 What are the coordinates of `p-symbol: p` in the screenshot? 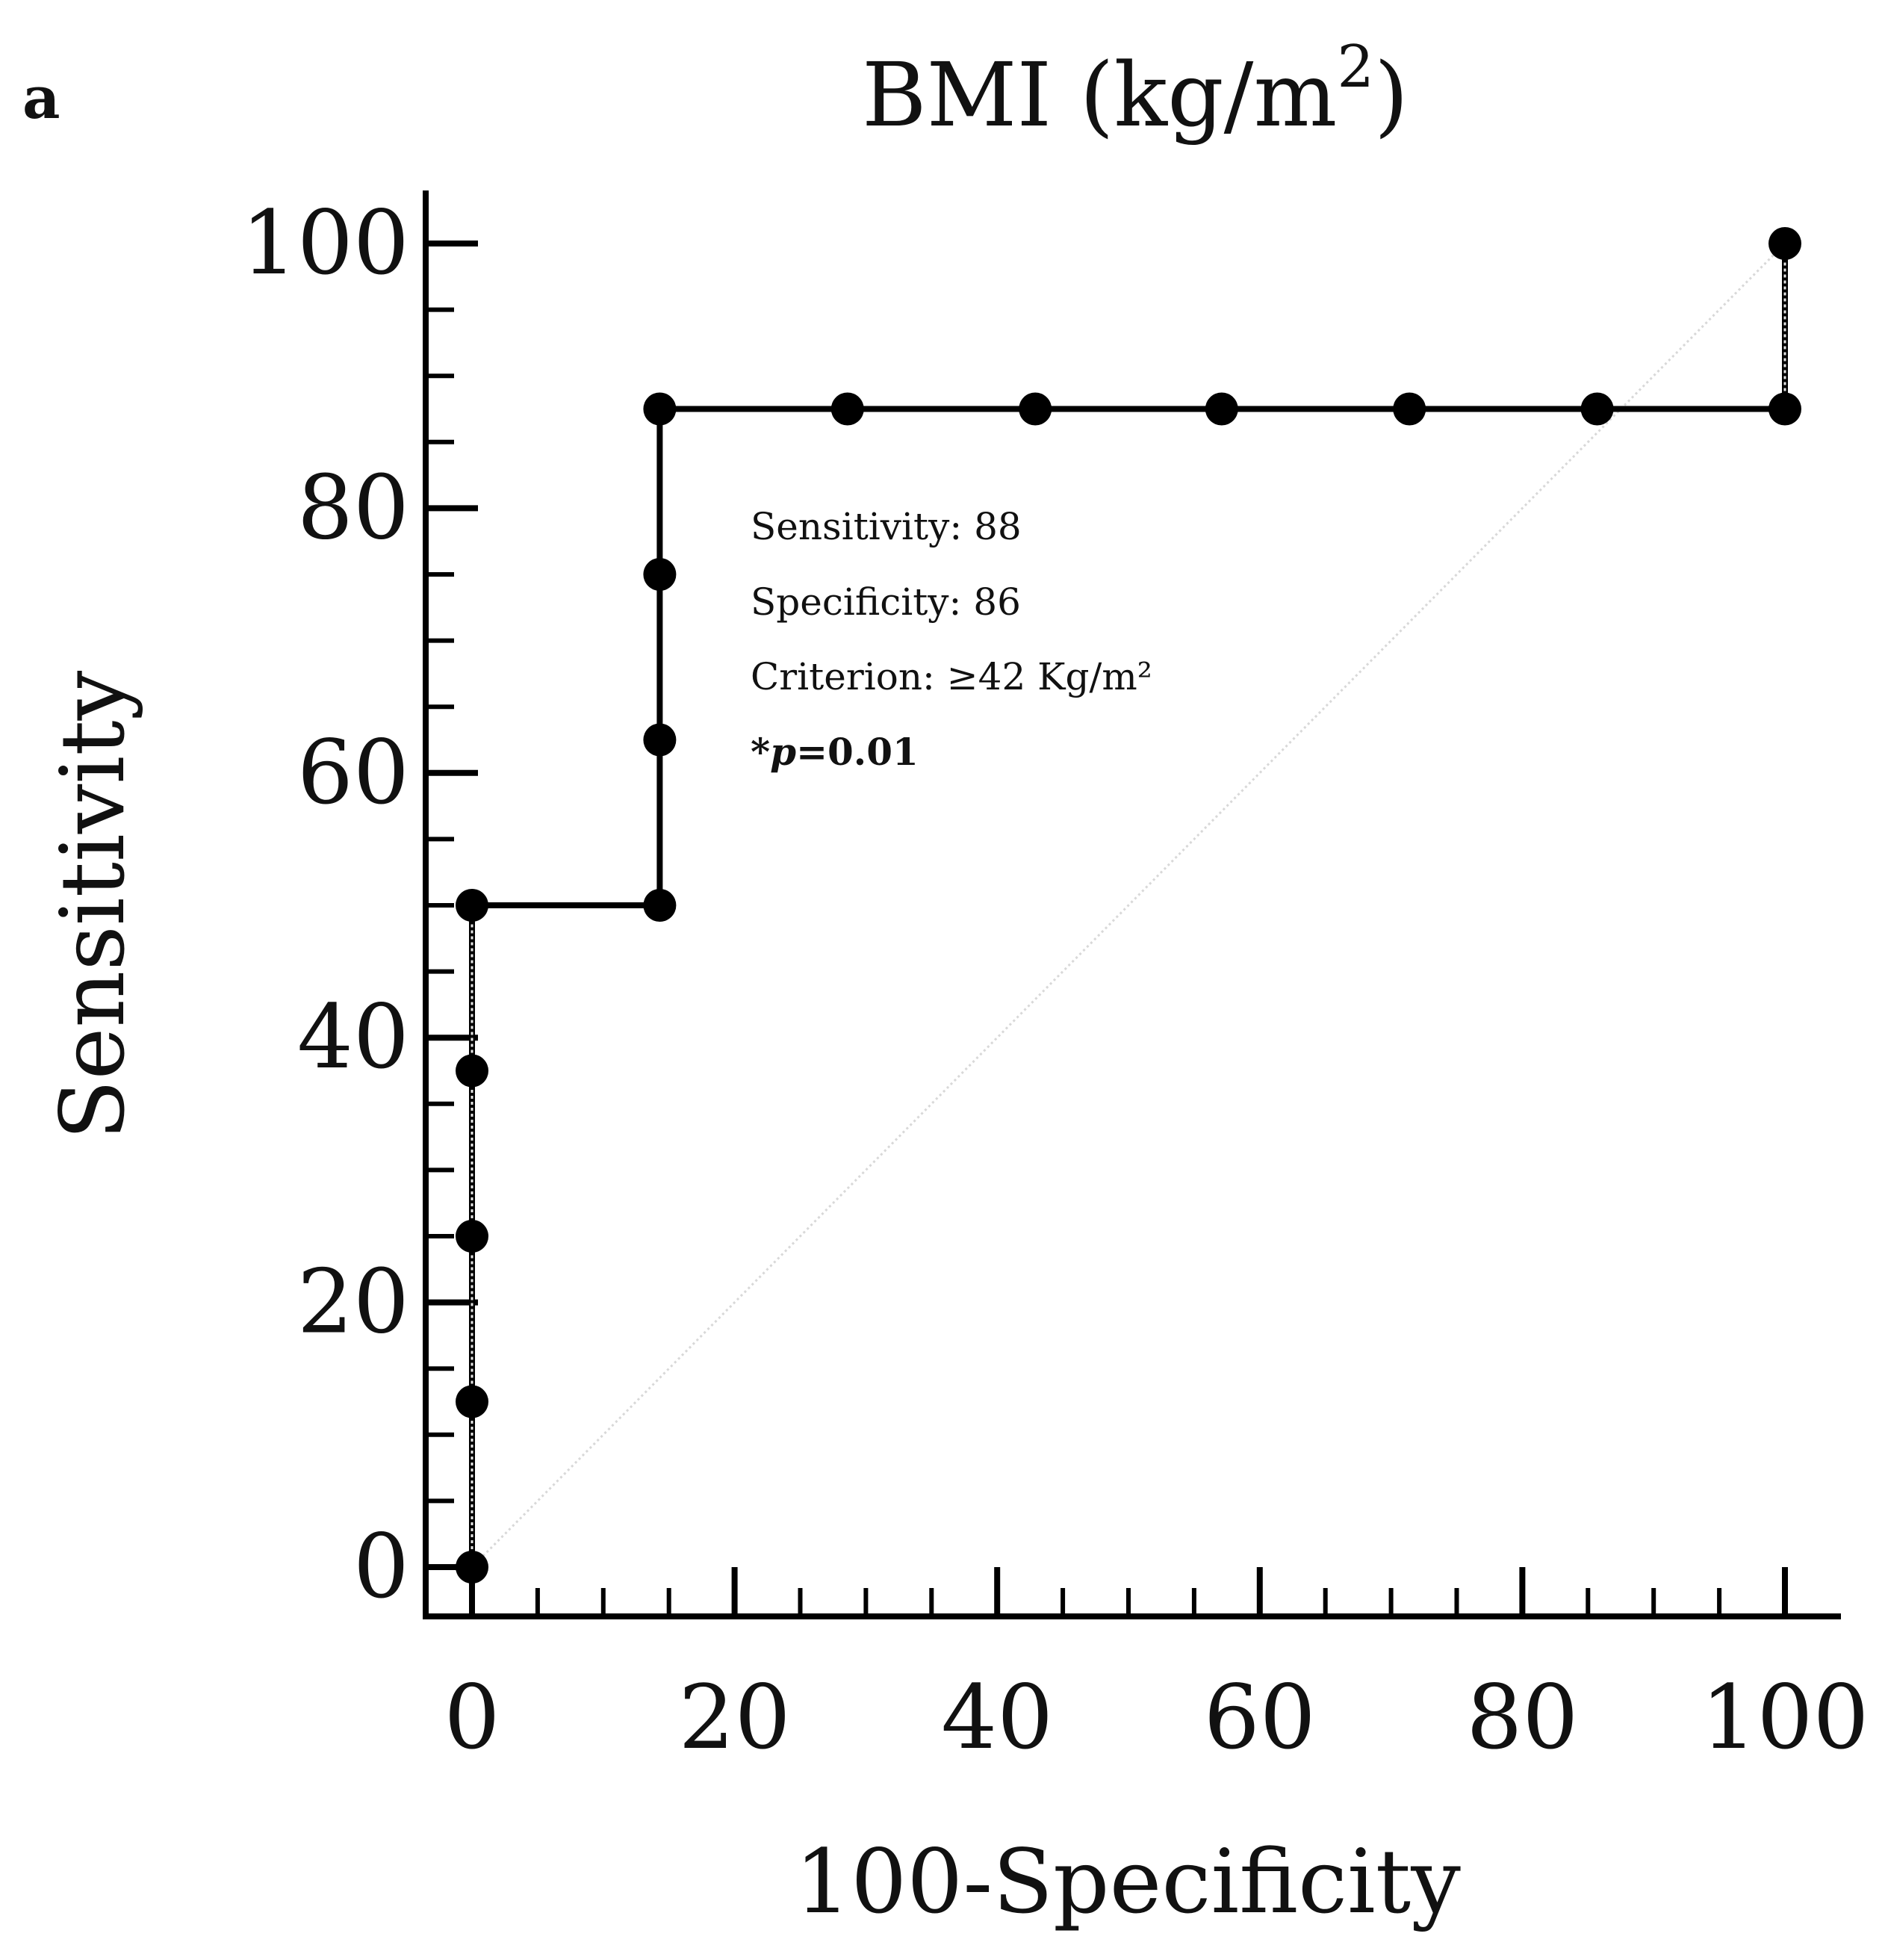 It's located at (783, 752).